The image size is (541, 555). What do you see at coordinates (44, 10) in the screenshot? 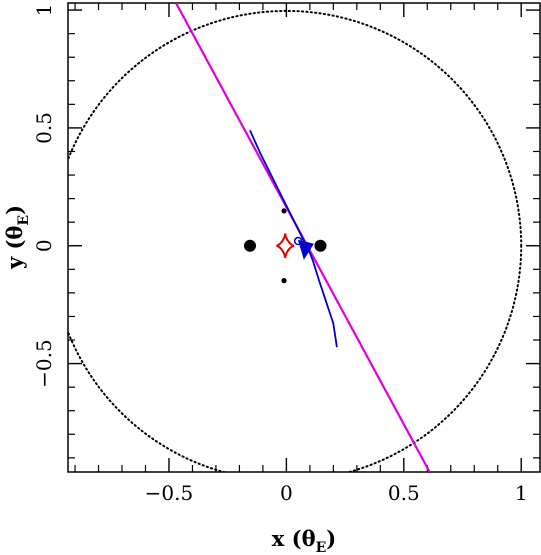
I see `y-tick-label: 1` at bounding box center [44, 10].